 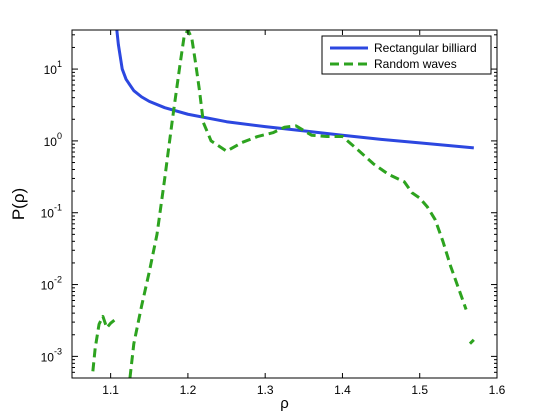 What do you see at coordinates (51, 284) in the screenshot?
I see `y-tick-label: 10⁻²` at bounding box center [51, 284].